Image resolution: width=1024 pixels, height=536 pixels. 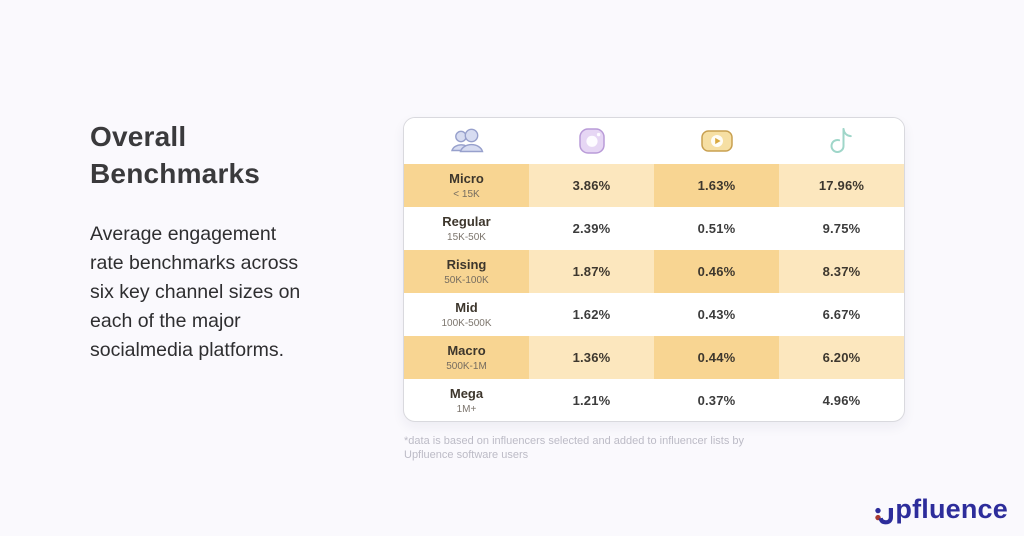 I want to click on instagram-value-cell: 3.86%, so click(x=591, y=185).